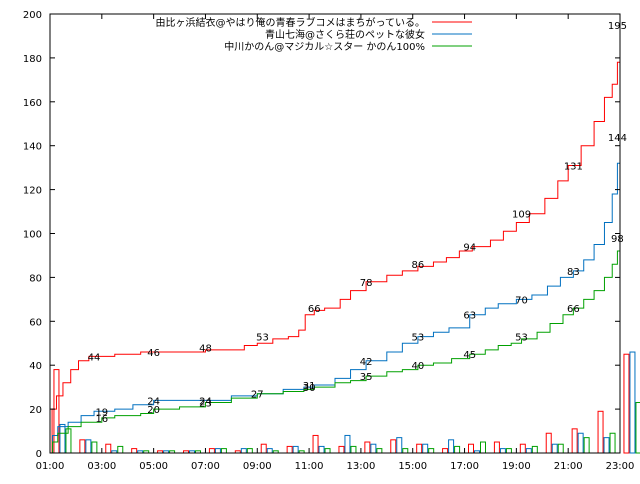 This screenshot has height=484, width=640. I want to click on y-tick-label: 200, so click(32, 15).